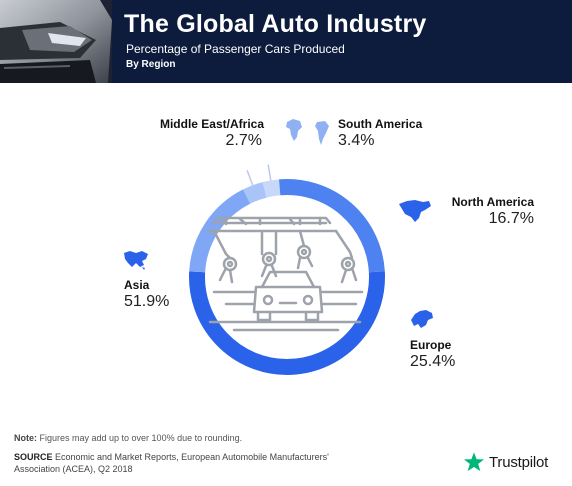  What do you see at coordinates (415, 211) in the screenshot?
I see `north-america-map-icon` at bounding box center [415, 211].